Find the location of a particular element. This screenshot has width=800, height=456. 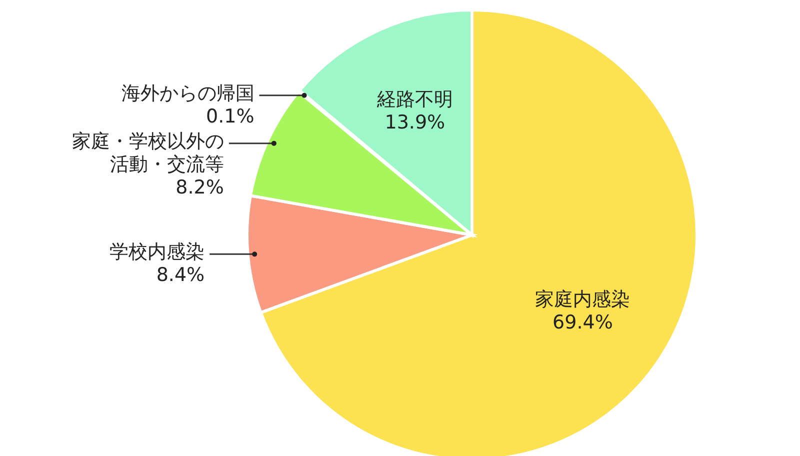

data-label: 0.1% is located at coordinates (230, 116).